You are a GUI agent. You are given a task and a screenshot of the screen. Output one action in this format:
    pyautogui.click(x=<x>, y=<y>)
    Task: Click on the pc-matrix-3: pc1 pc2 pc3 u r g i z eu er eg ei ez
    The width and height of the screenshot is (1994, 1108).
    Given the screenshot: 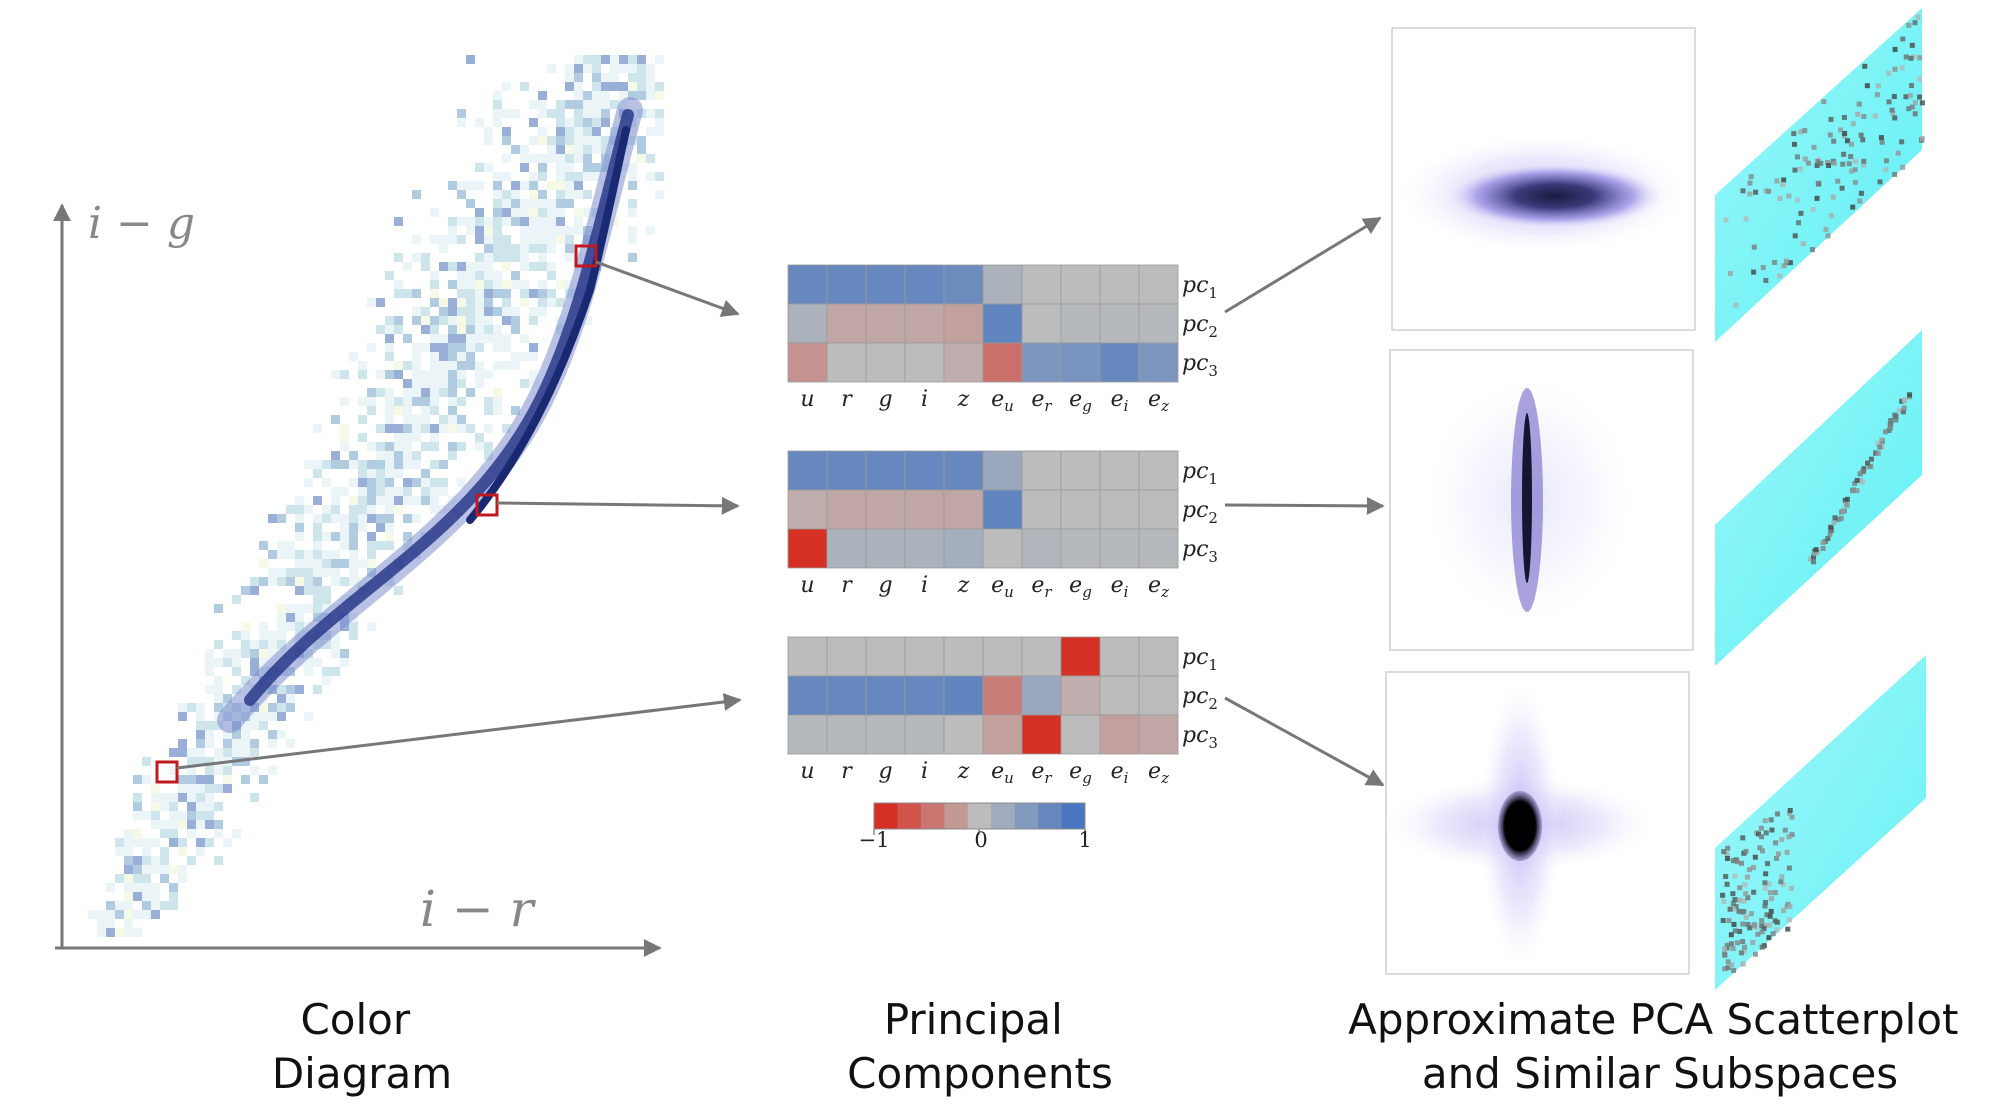 What is the action you would take?
    pyautogui.click(x=1002, y=711)
    